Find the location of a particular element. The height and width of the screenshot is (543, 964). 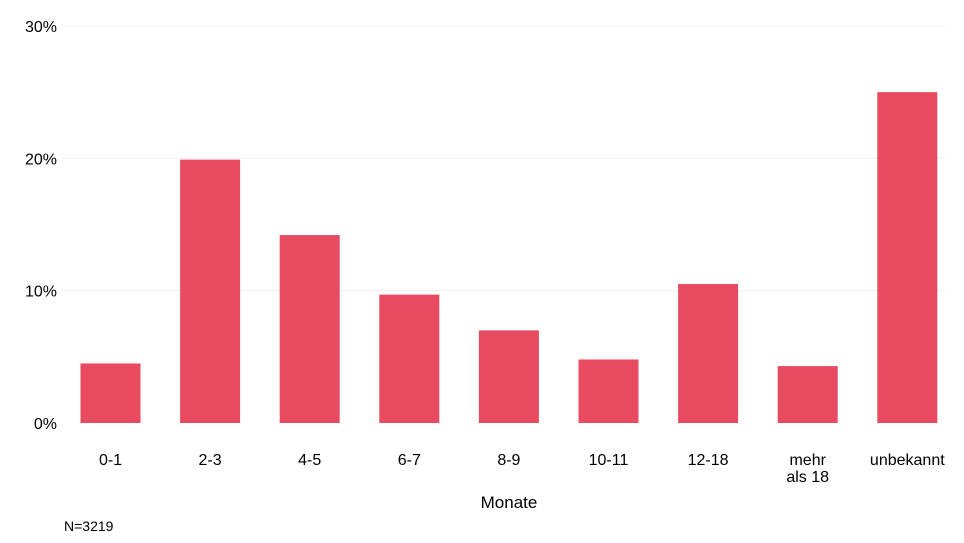

bar-unbekannt is located at coordinates (907, 258).